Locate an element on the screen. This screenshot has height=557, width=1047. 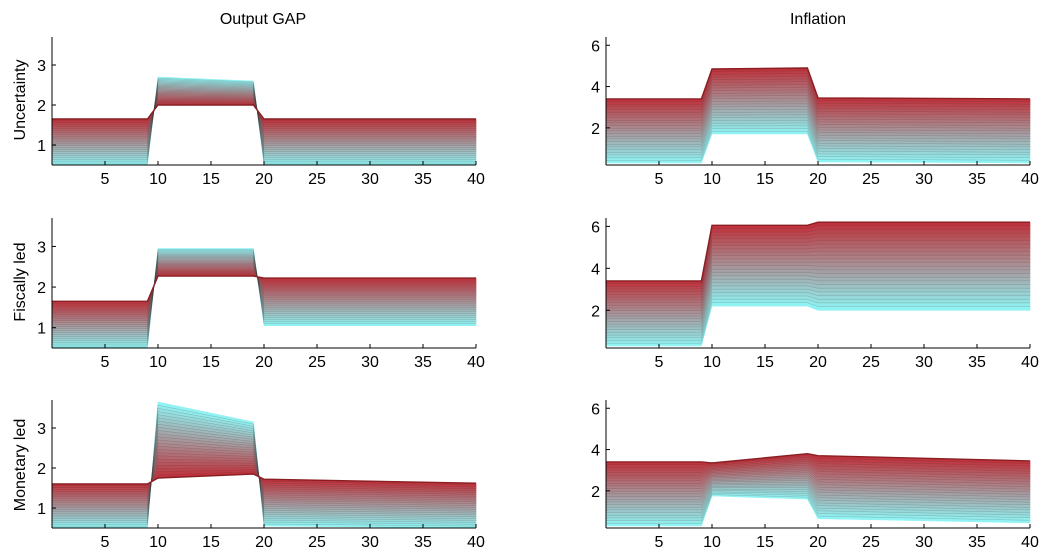
x-tick-label-20: 20 is located at coordinates (264, 362).